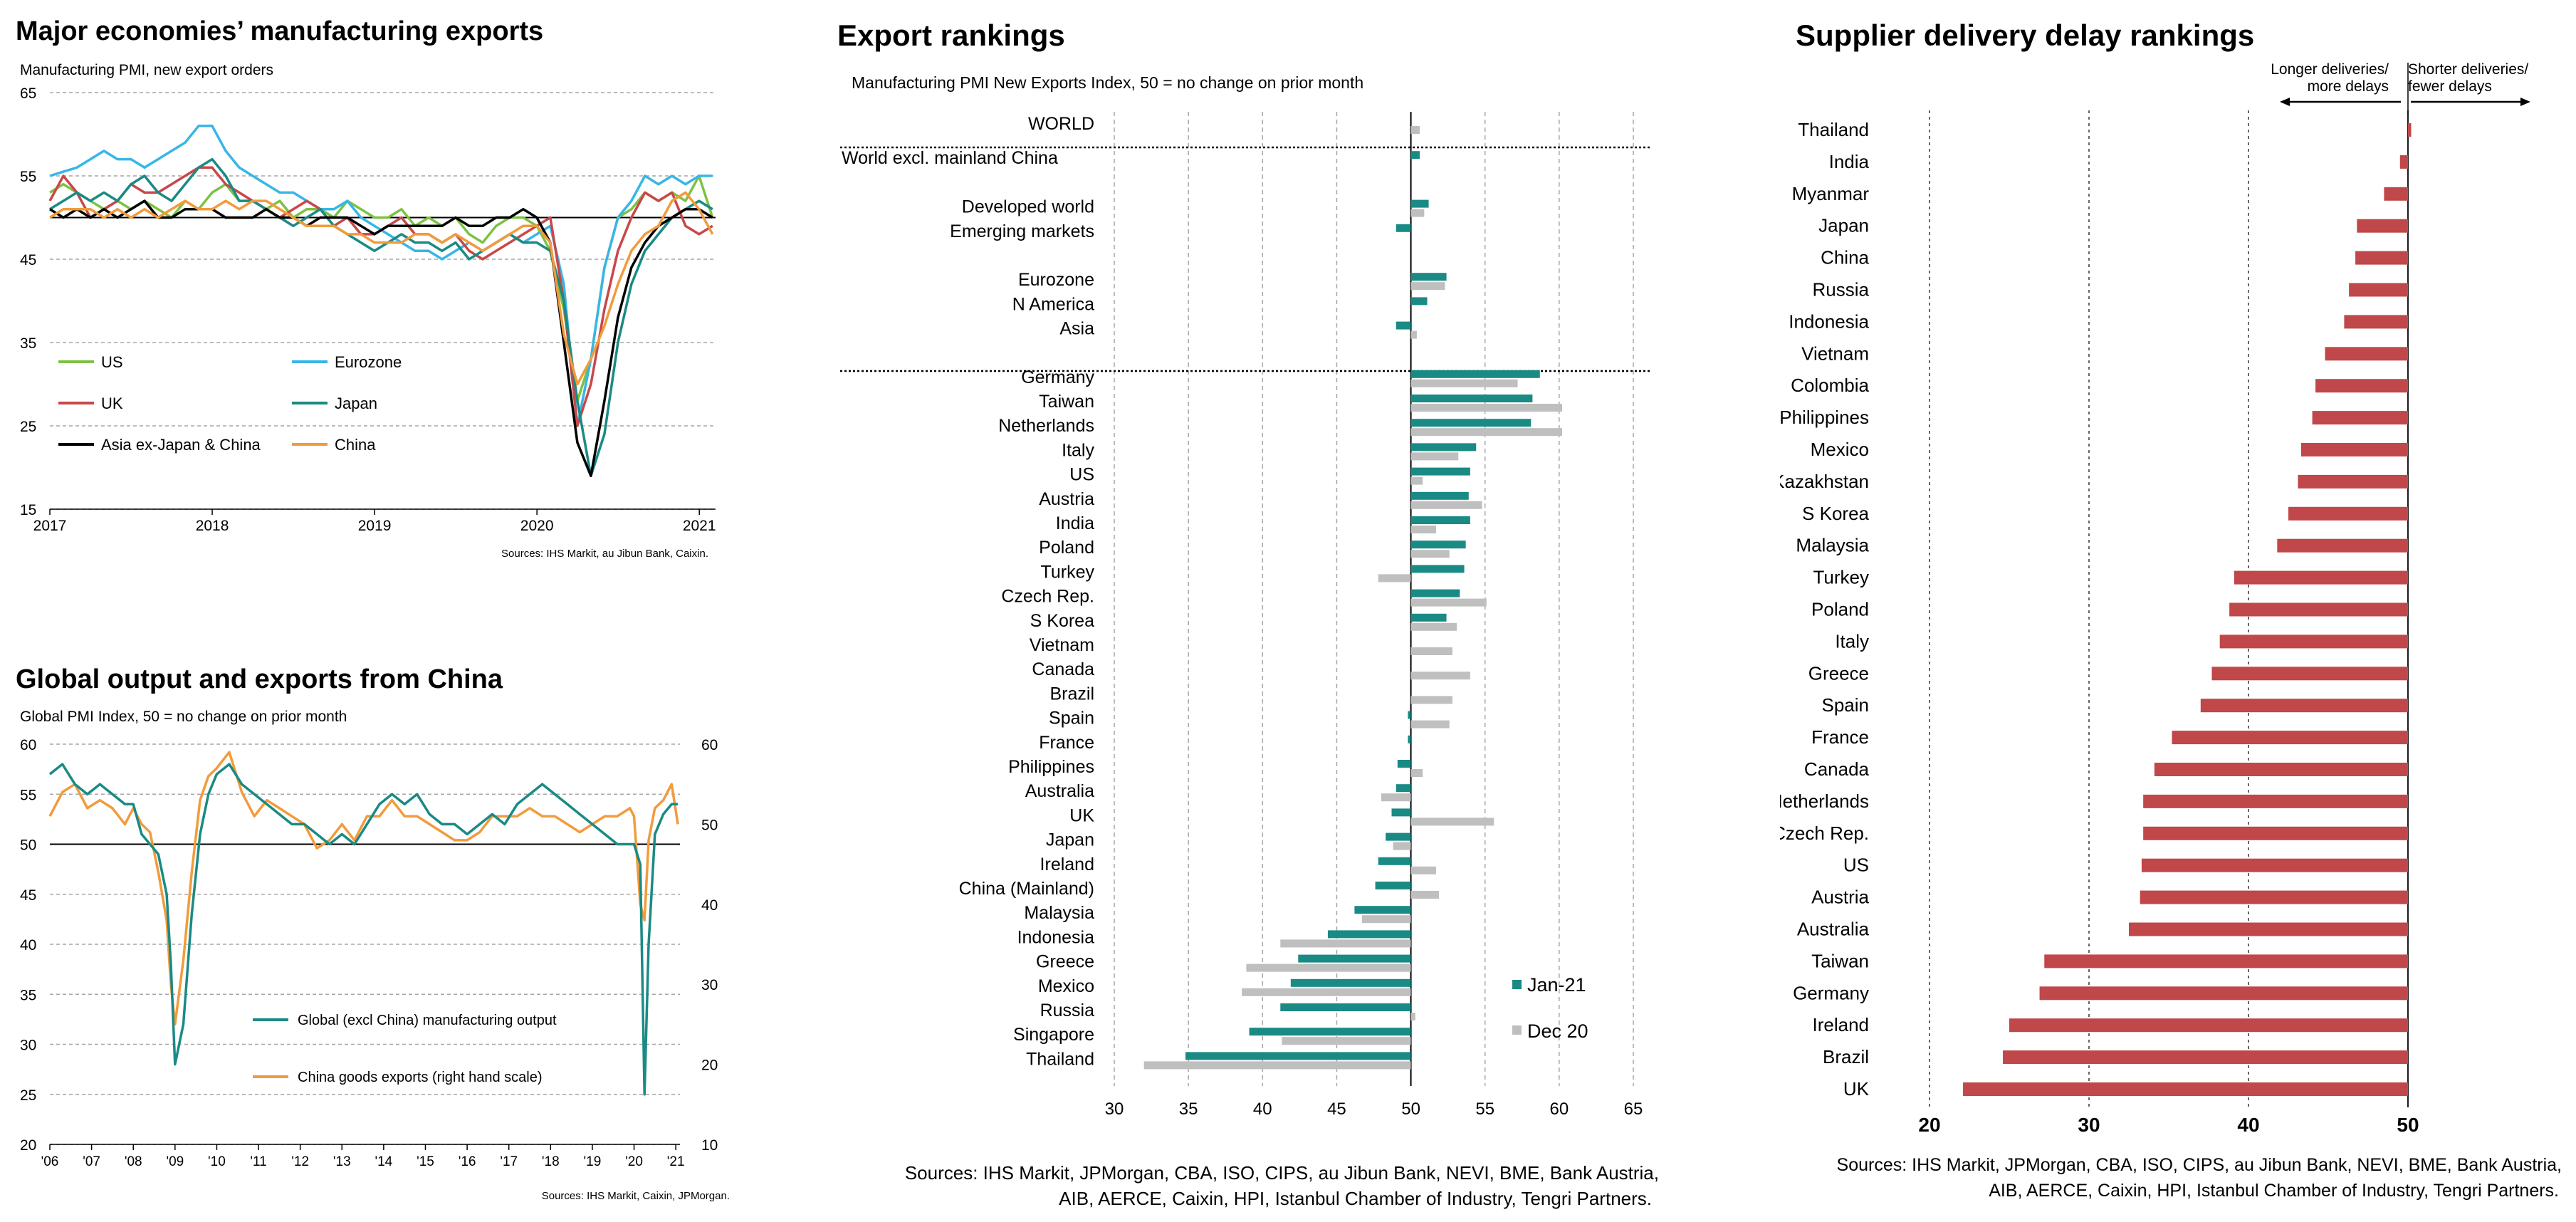 The width and height of the screenshot is (2576, 1222). Describe the element at coordinates (709, 985) in the screenshot. I see `y-right-tick-label: 30` at that location.